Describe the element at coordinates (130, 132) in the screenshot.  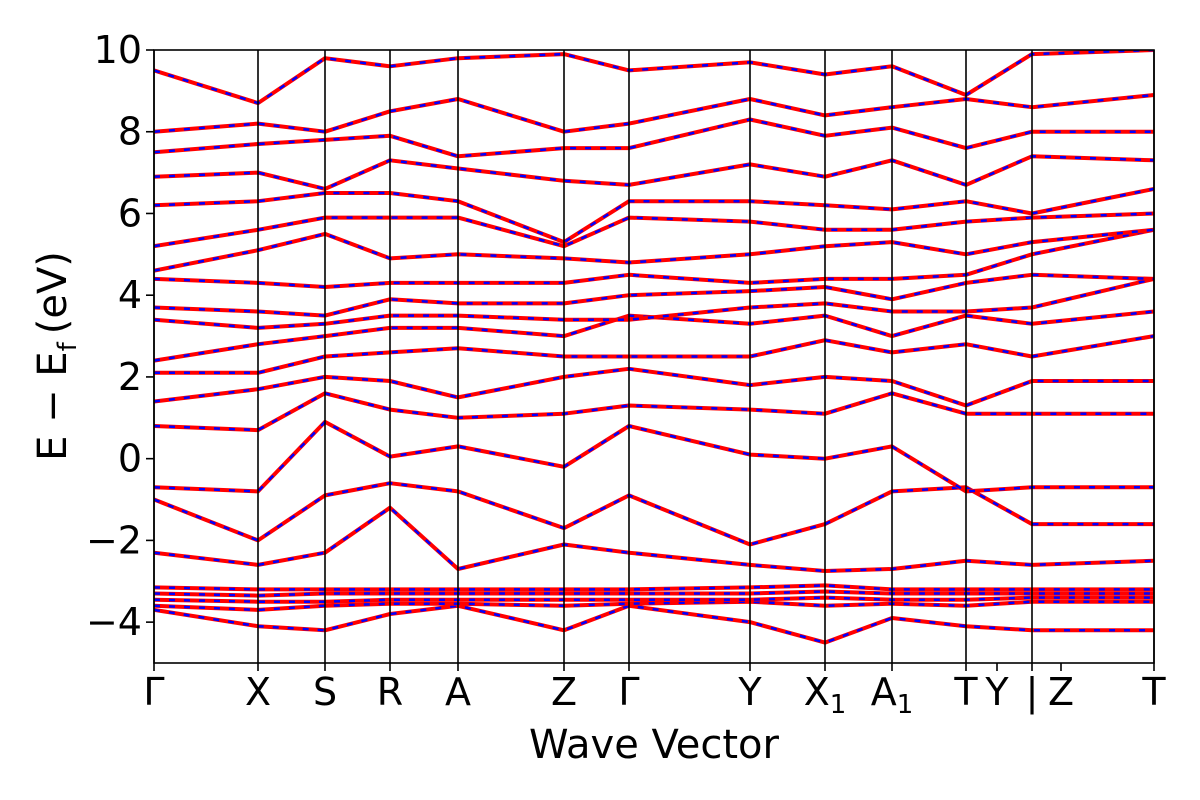
I see `y-tick-label: 8` at that location.